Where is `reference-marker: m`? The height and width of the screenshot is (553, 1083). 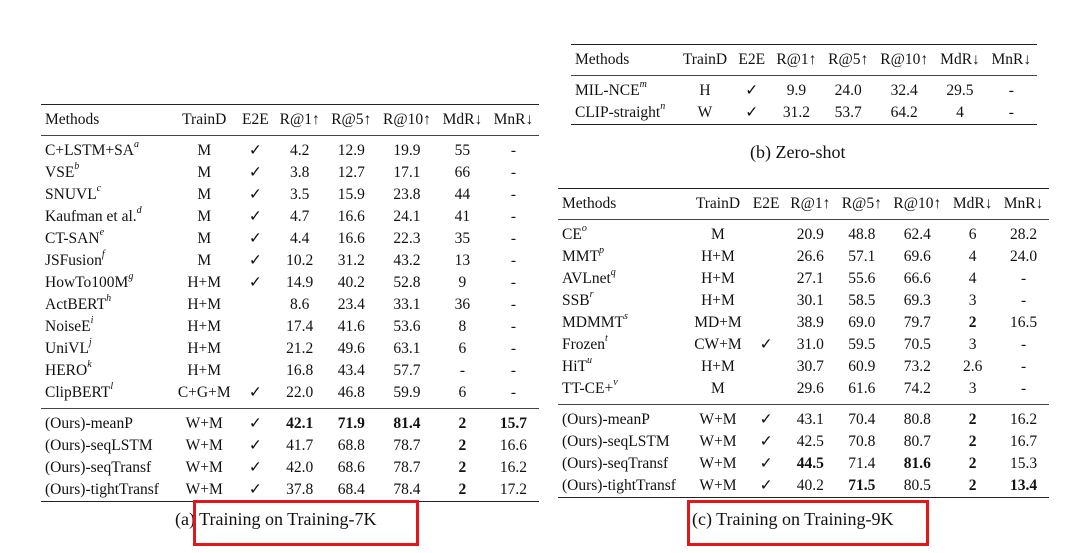 reference-marker: m is located at coordinates (643, 84).